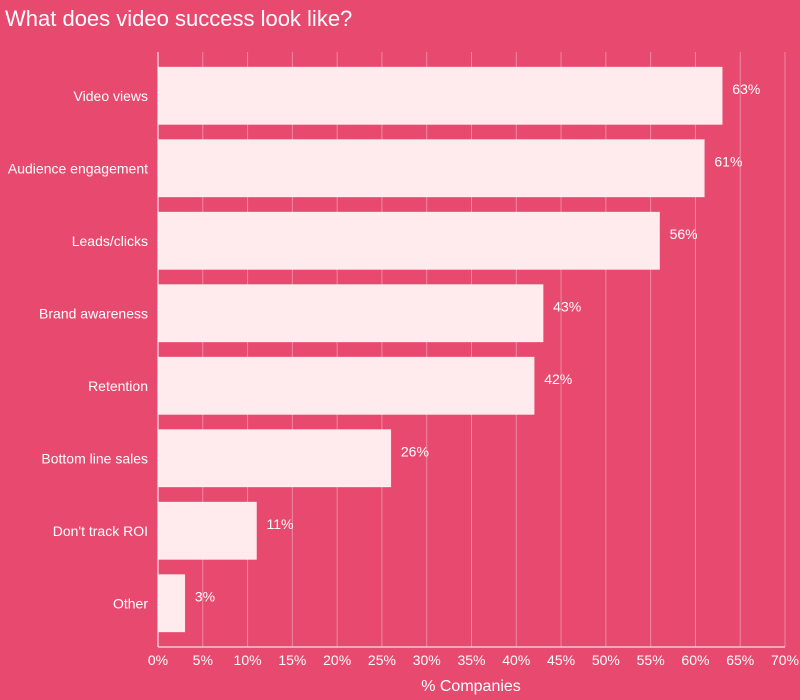 The height and width of the screenshot is (700, 800). What do you see at coordinates (280, 524) in the screenshot?
I see `data-label: 11%` at bounding box center [280, 524].